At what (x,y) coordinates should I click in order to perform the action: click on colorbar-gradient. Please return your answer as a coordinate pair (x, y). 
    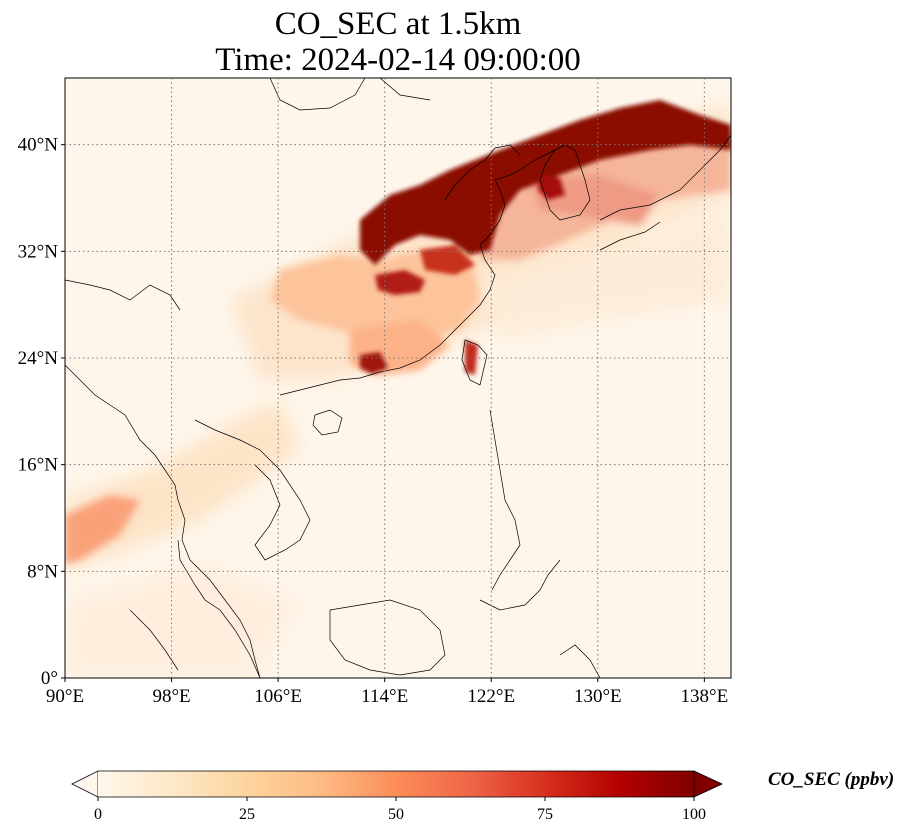
    Looking at the image, I should click on (396, 784).